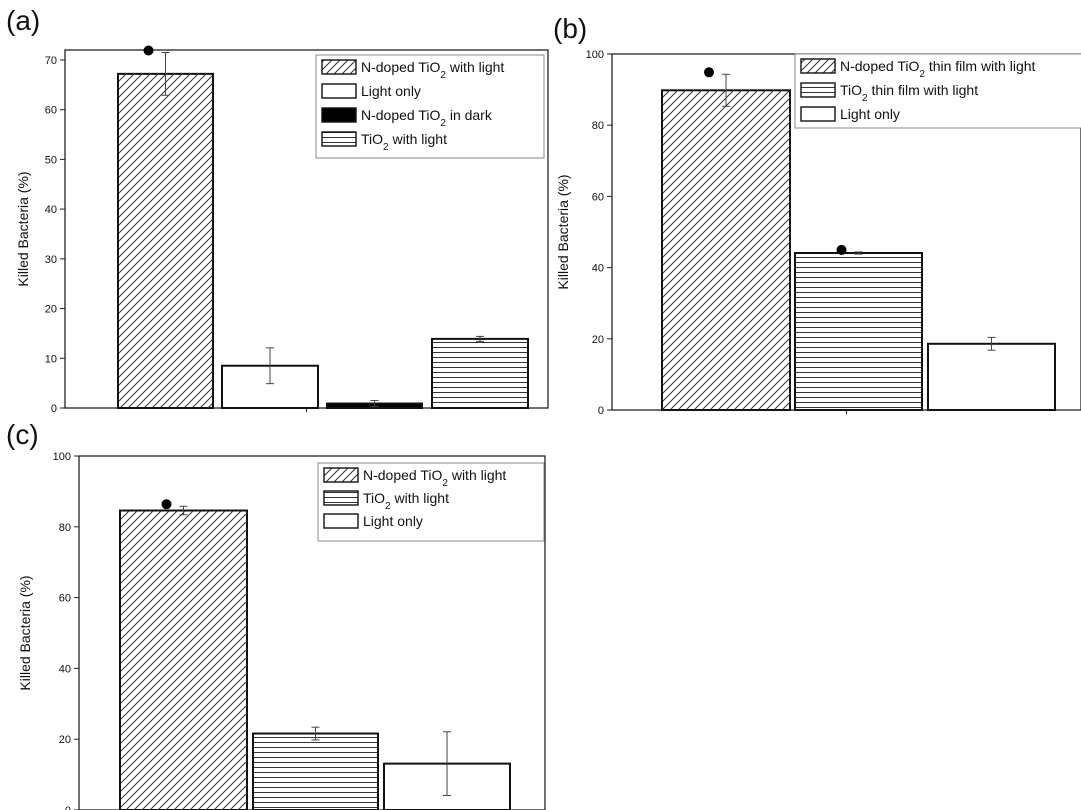 The width and height of the screenshot is (1081, 810). What do you see at coordinates (427, 118) in the screenshot?
I see `legend-entry: N-doped TiO2 in dark` at bounding box center [427, 118].